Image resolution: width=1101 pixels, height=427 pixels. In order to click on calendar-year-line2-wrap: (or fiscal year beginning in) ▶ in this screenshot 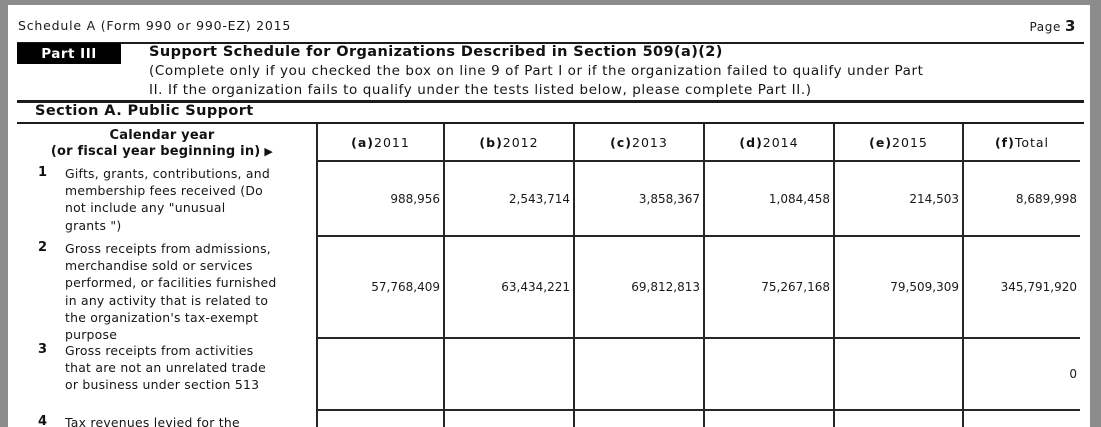, I will do `click(162, 152)`.